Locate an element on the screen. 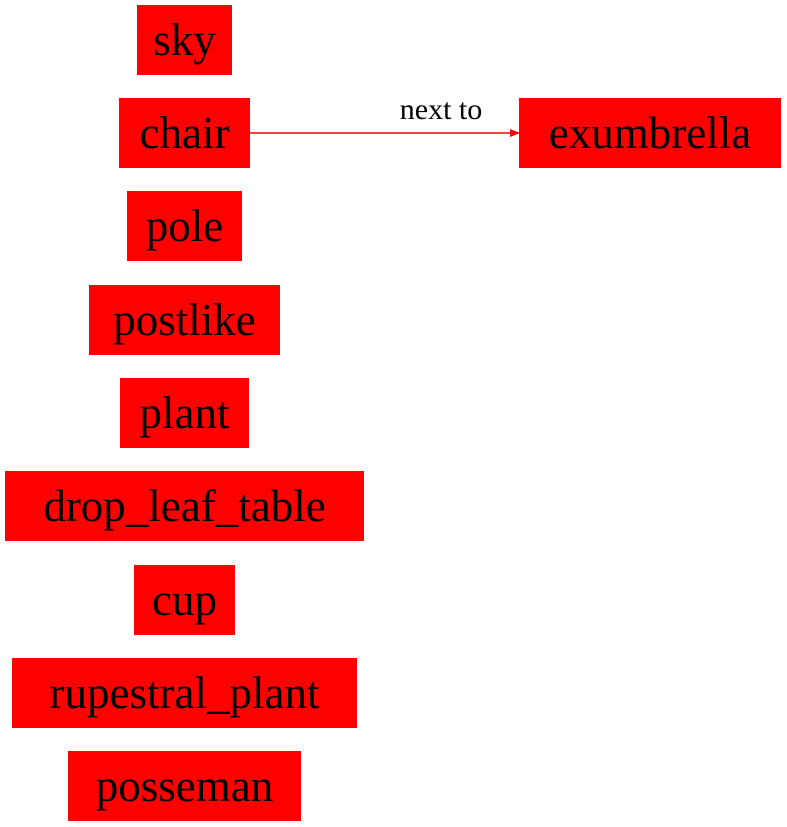 Image resolution: width=787 pixels, height=827 pixels. node-plant: plant is located at coordinates (184, 413).